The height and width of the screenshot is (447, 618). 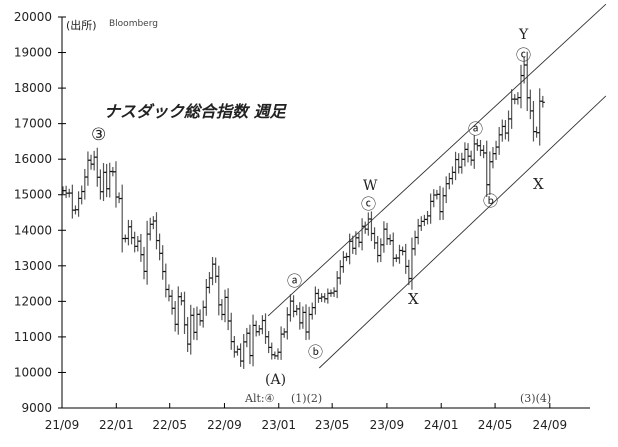 What do you see at coordinates (369, 204) in the screenshot?
I see `wave-w-c-label: ⓒ` at bounding box center [369, 204].